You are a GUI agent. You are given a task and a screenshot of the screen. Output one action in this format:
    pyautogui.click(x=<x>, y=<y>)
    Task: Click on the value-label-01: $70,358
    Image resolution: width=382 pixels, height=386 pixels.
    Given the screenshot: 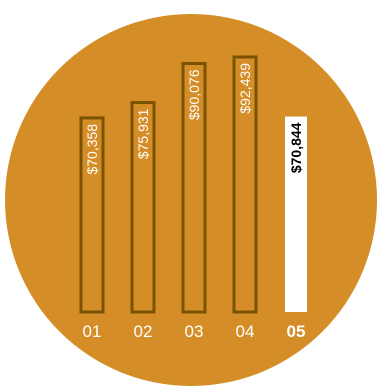 What is the action you would take?
    pyautogui.click(x=92, y=149)
    